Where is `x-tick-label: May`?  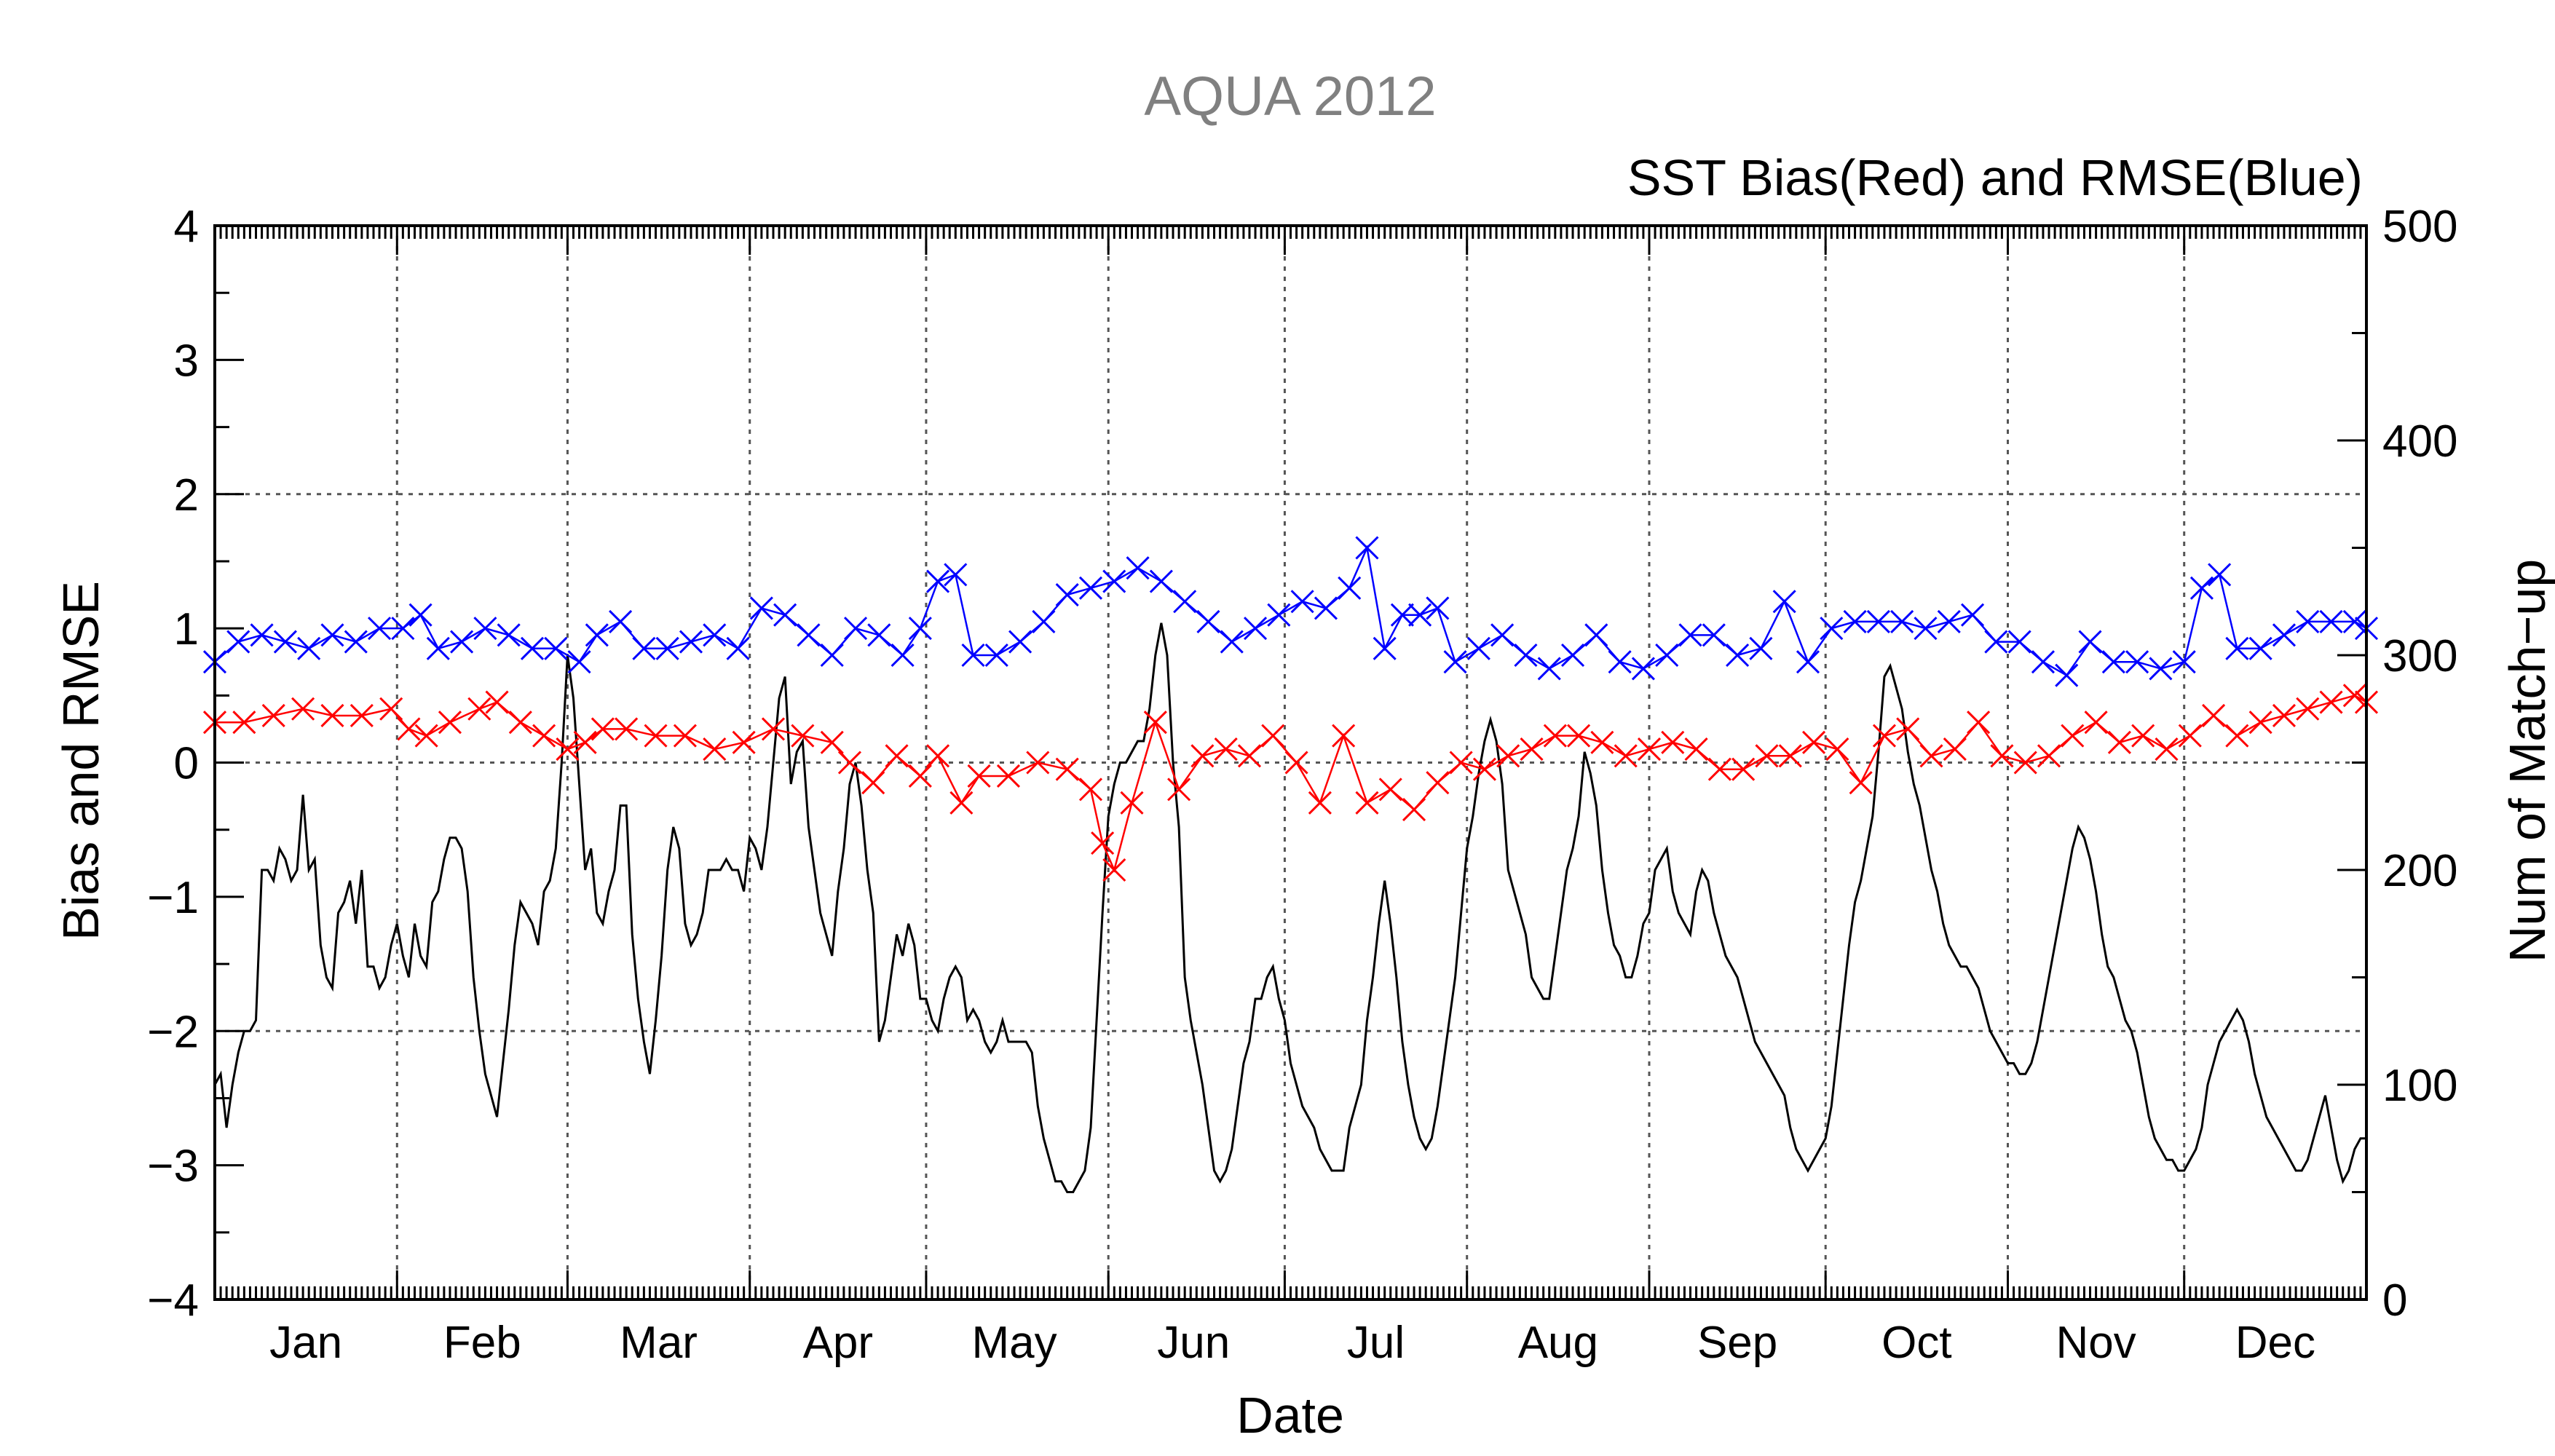 x-tick-label: May is located at coordinates (1014, 1343).